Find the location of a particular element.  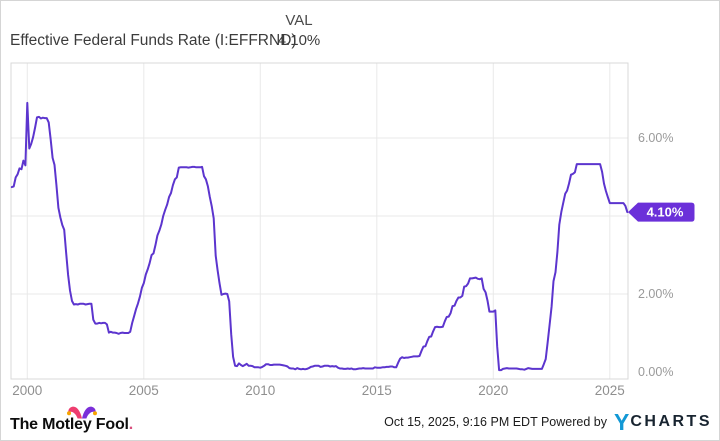

ycharts-logo: Y CHARTS is located at coordinates (662, 422).